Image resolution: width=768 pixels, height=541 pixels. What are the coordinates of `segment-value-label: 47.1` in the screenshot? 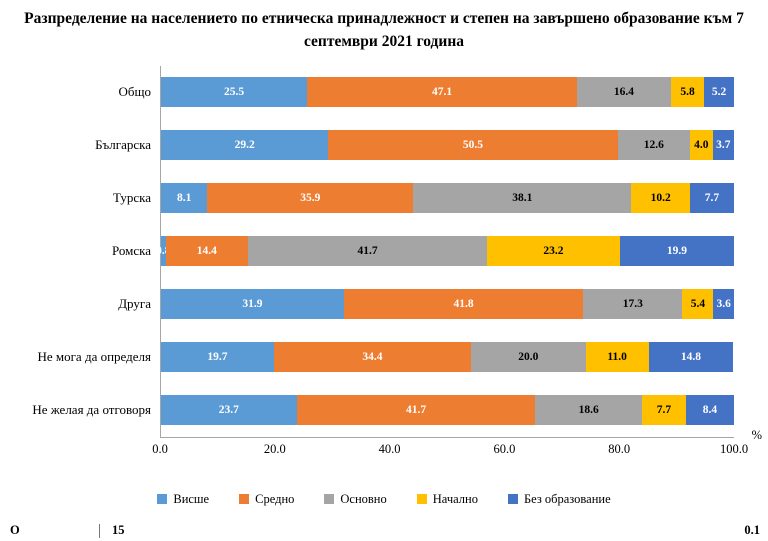 It's located at (442, 92).